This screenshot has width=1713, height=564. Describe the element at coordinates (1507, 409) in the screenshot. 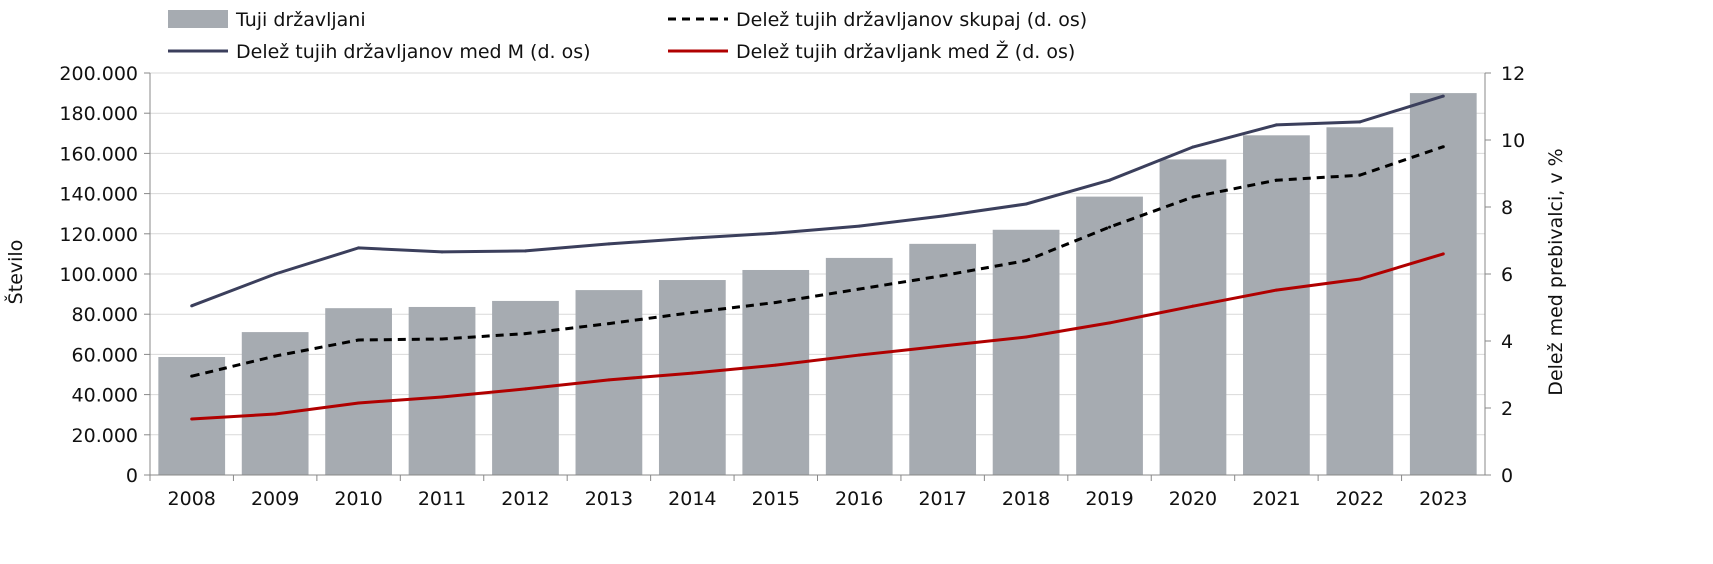

I see `y-right-tick-label: 2` at that location.